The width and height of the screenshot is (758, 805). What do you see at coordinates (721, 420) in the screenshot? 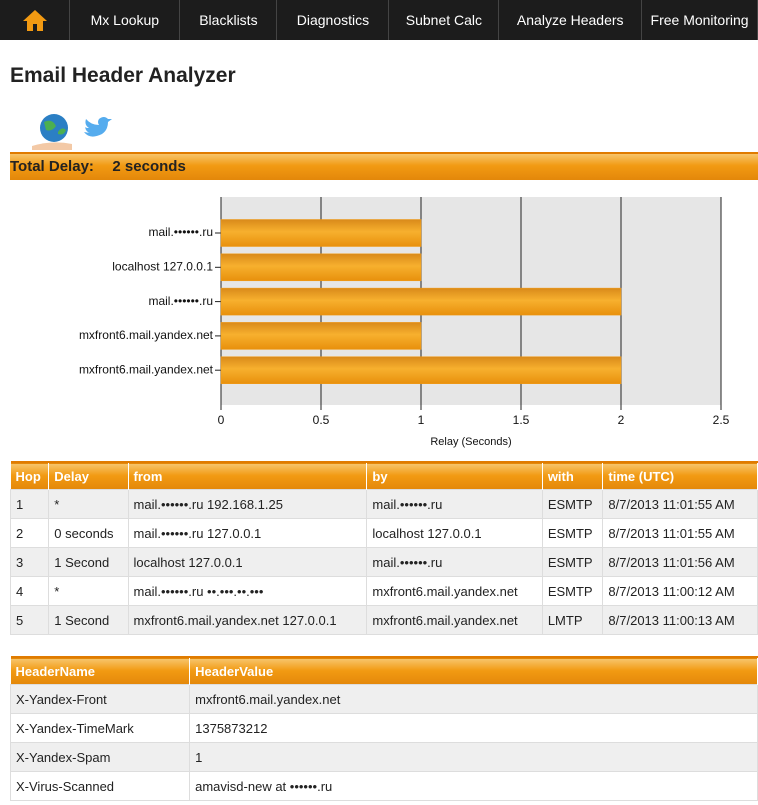
I see `x-tick-label: 2.5` at bounding box center [721, 420].